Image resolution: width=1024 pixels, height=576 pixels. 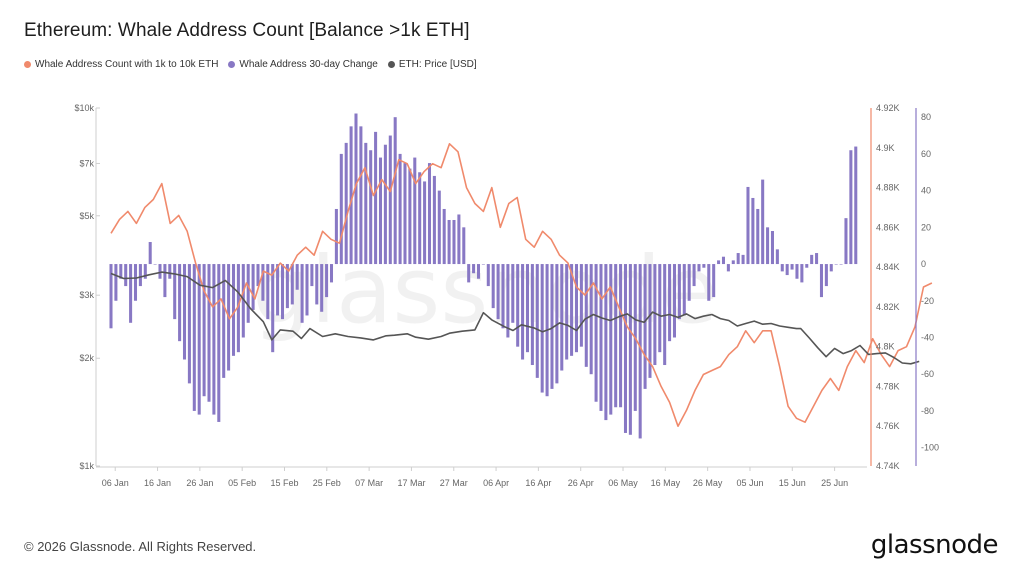 What do you see at coordinates (86, 295) in the screenshot?
I see `y-tick-price: $3k` at bounding box center [86, 295].